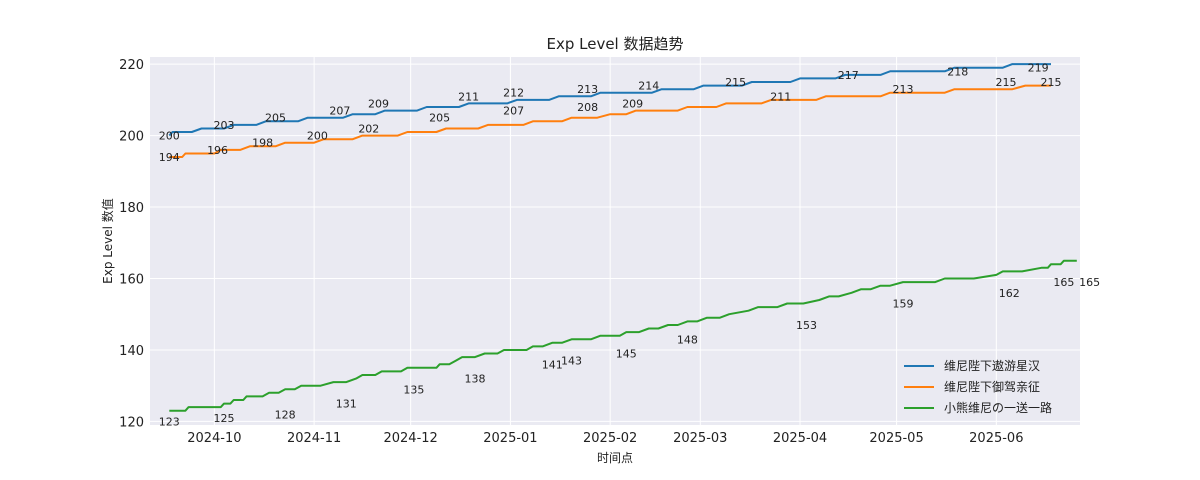  Describe the element at coordinates (998, 407) in the screenshot. I see `legend-entry: 小熊维尼の一送一路` at that location.